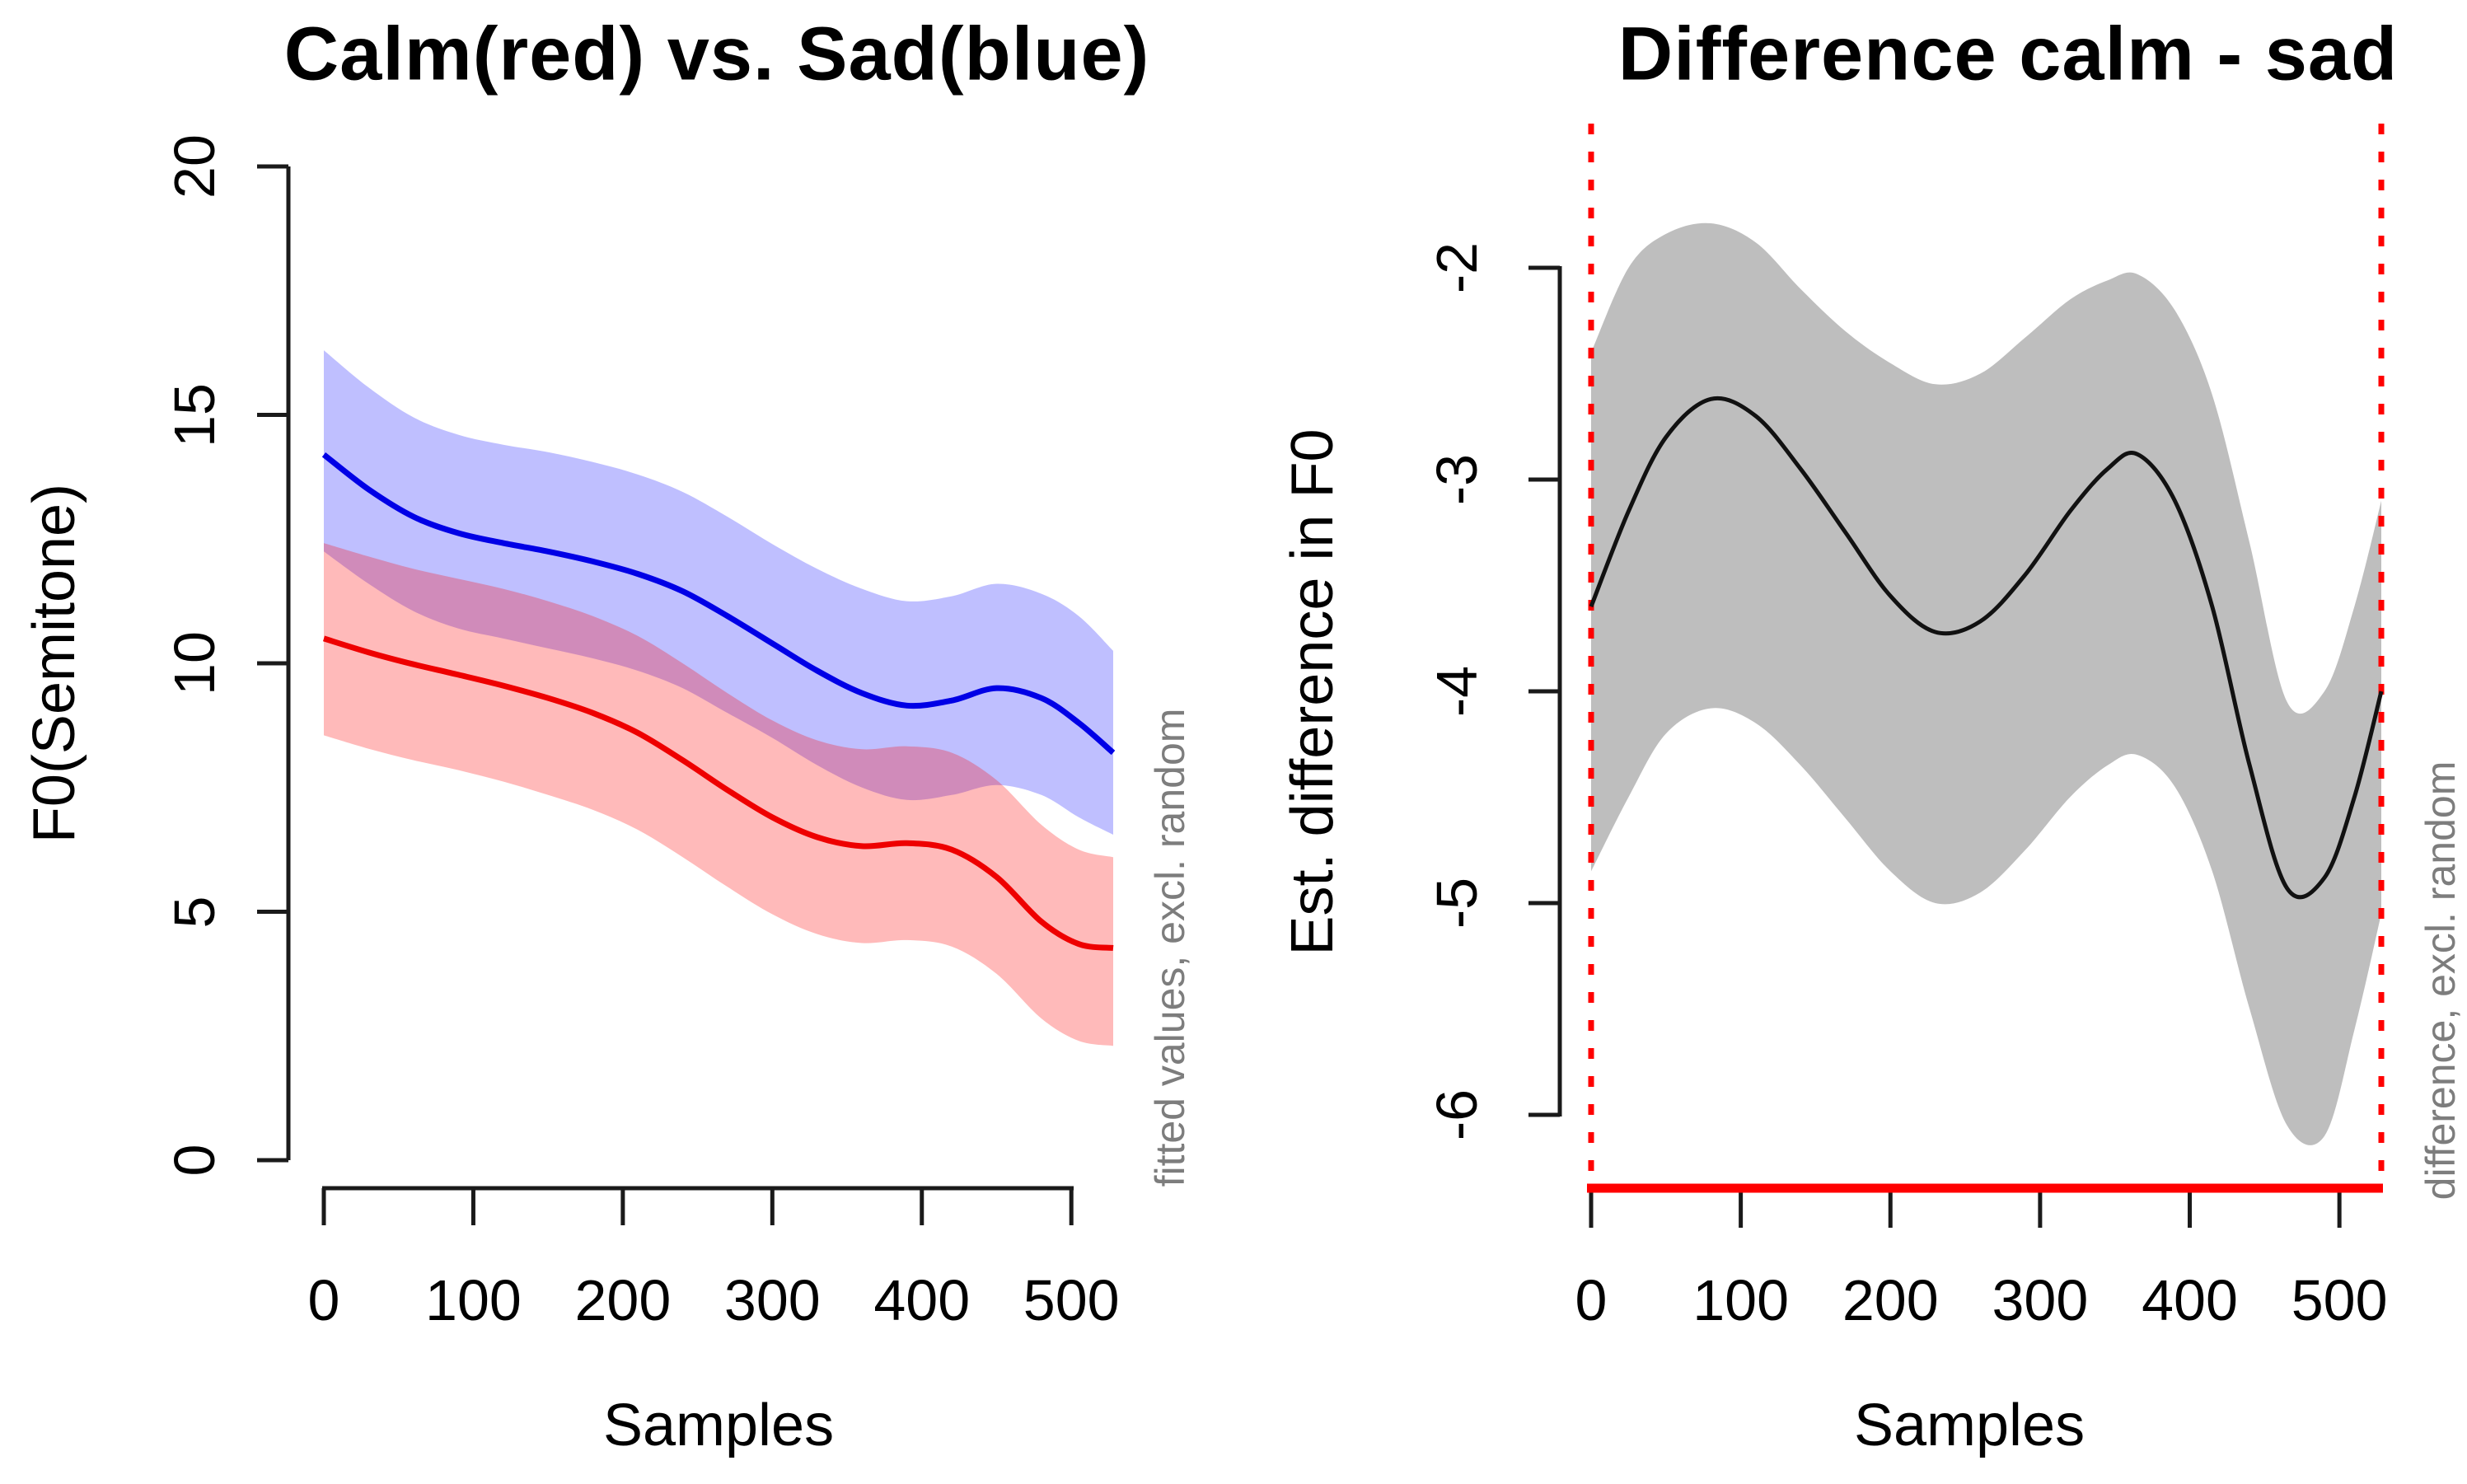 The height and width of the screenshot is (1484, 2467). Describe the element at coordinates (194, 663) in the screenshot. I see `y-tick-label: 10` at that location.